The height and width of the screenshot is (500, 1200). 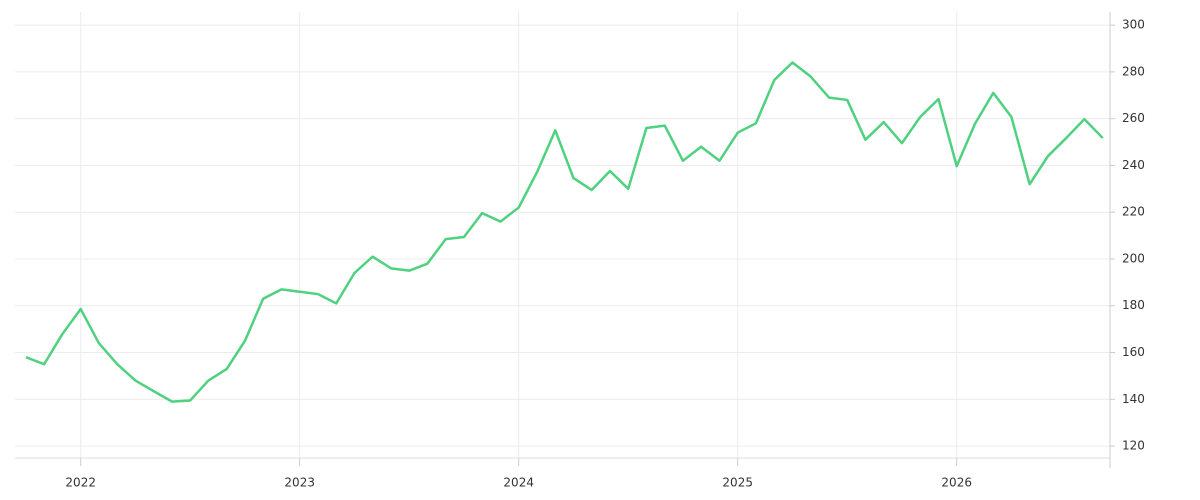 I want to click on y-tick-label: 180, so click(x=1133, y=305).